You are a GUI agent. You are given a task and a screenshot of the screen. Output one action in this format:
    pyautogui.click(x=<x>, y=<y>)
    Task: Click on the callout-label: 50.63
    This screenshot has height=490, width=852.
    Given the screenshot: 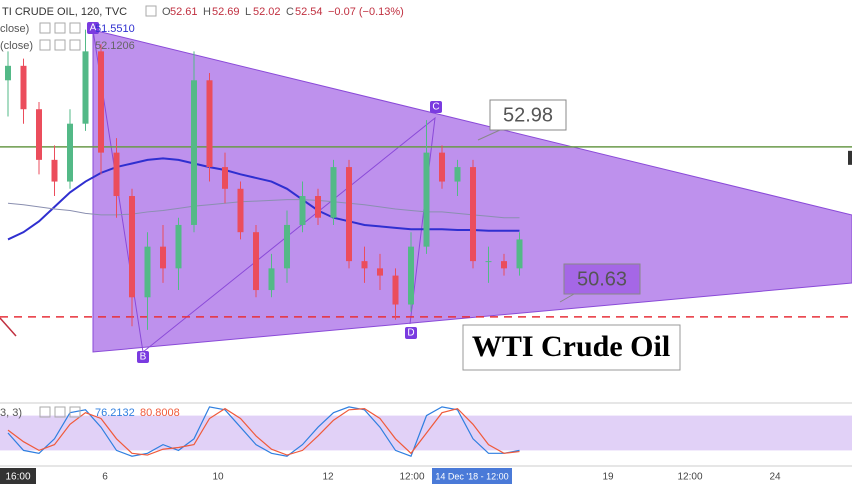 What is the action you would take?
    pyautogui.click(x=602, y=279)
    